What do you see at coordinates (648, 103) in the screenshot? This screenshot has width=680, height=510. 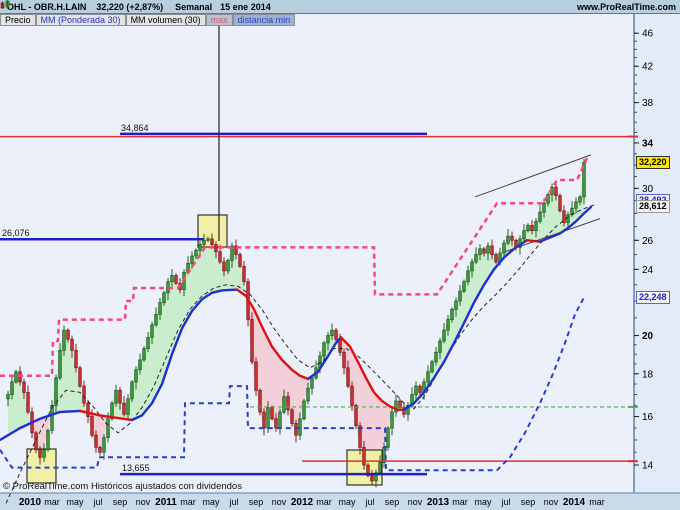 I see `y-tick-label: 38` at bounding box center [648, 103].